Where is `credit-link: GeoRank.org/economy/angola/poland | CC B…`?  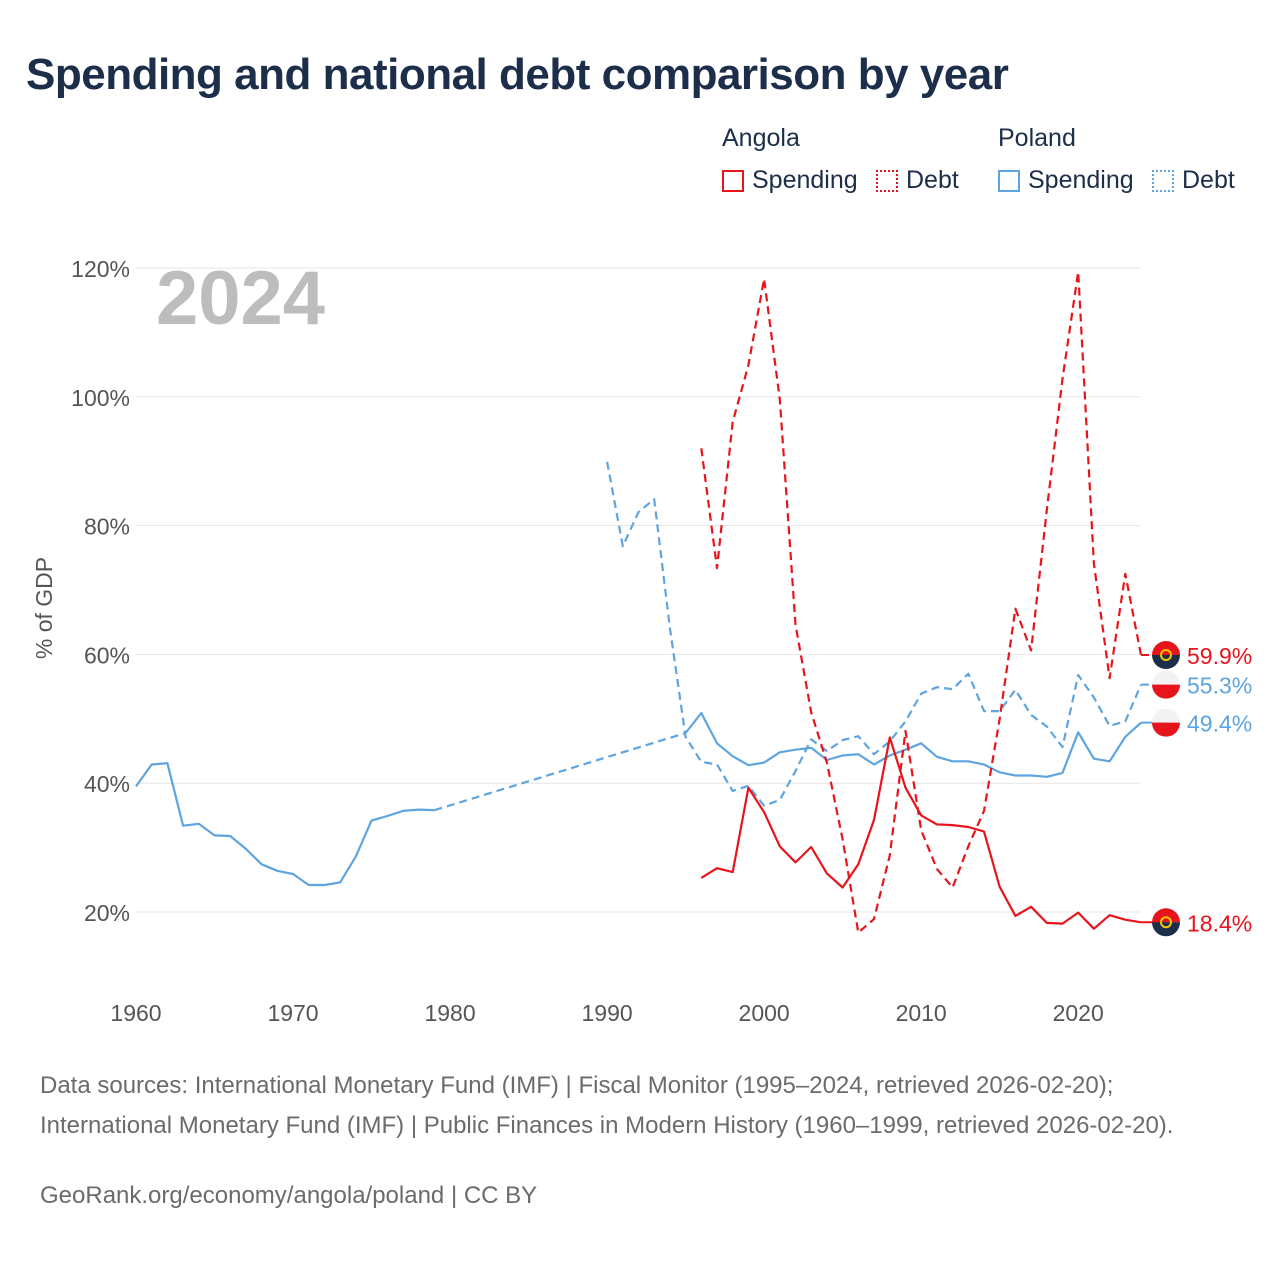 credit-link: GeoRank.org/economy/angola/poland | CC B… is located at coordinates (289, 1195).